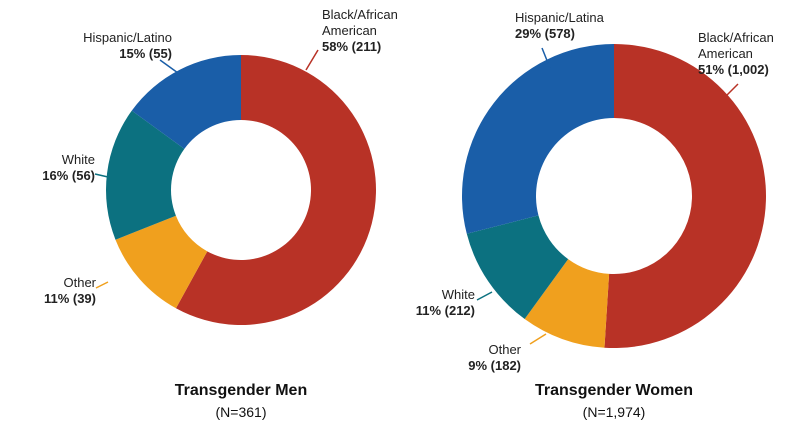  I want to click on value-label: 11% (212), so click(445, 310).